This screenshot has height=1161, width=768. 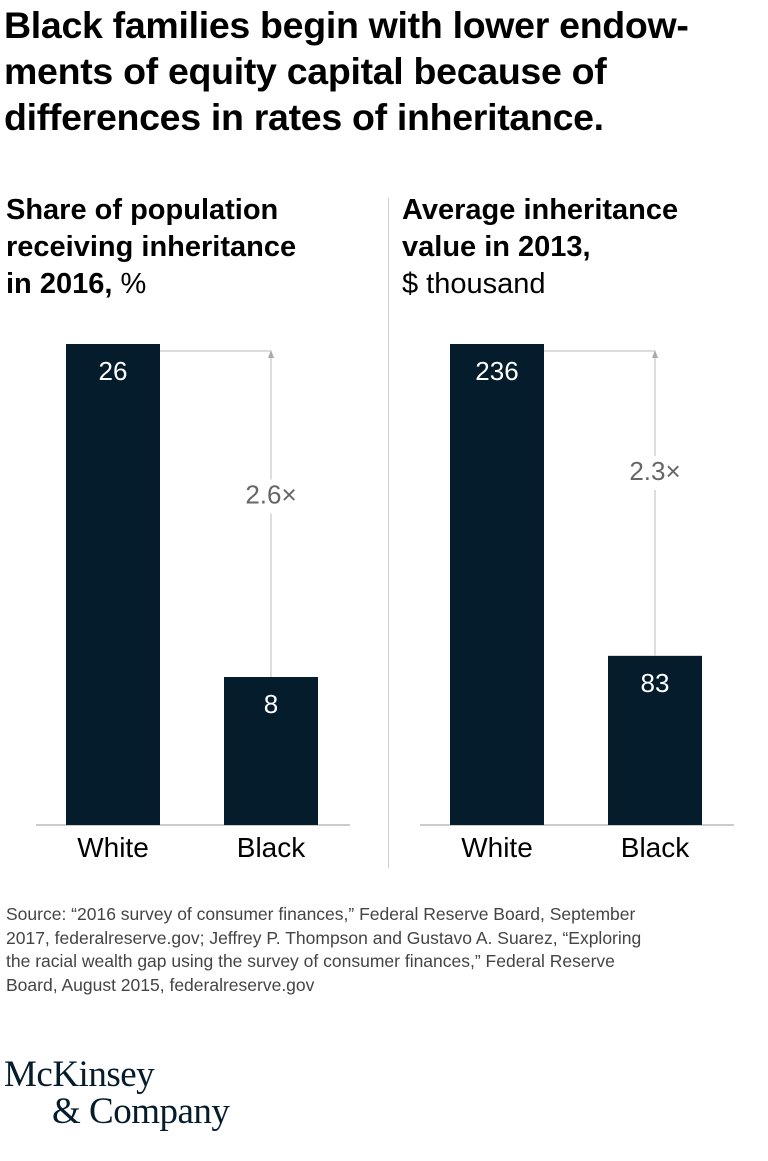 What do you see at coordinates (305, 71) in the screenshot?
I see `headline-line: ments of equity capital because of` at bounding box center [305, 71].